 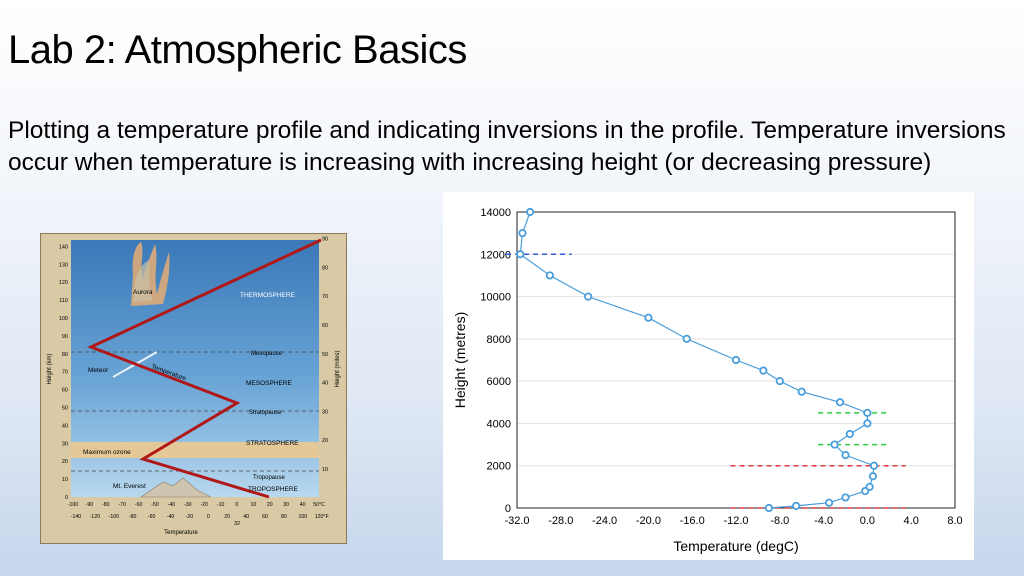 What do you see at coordinates (65, 355) in the screenshot?
I see `left-tick-label: 80` at bounding box center [65, 355].